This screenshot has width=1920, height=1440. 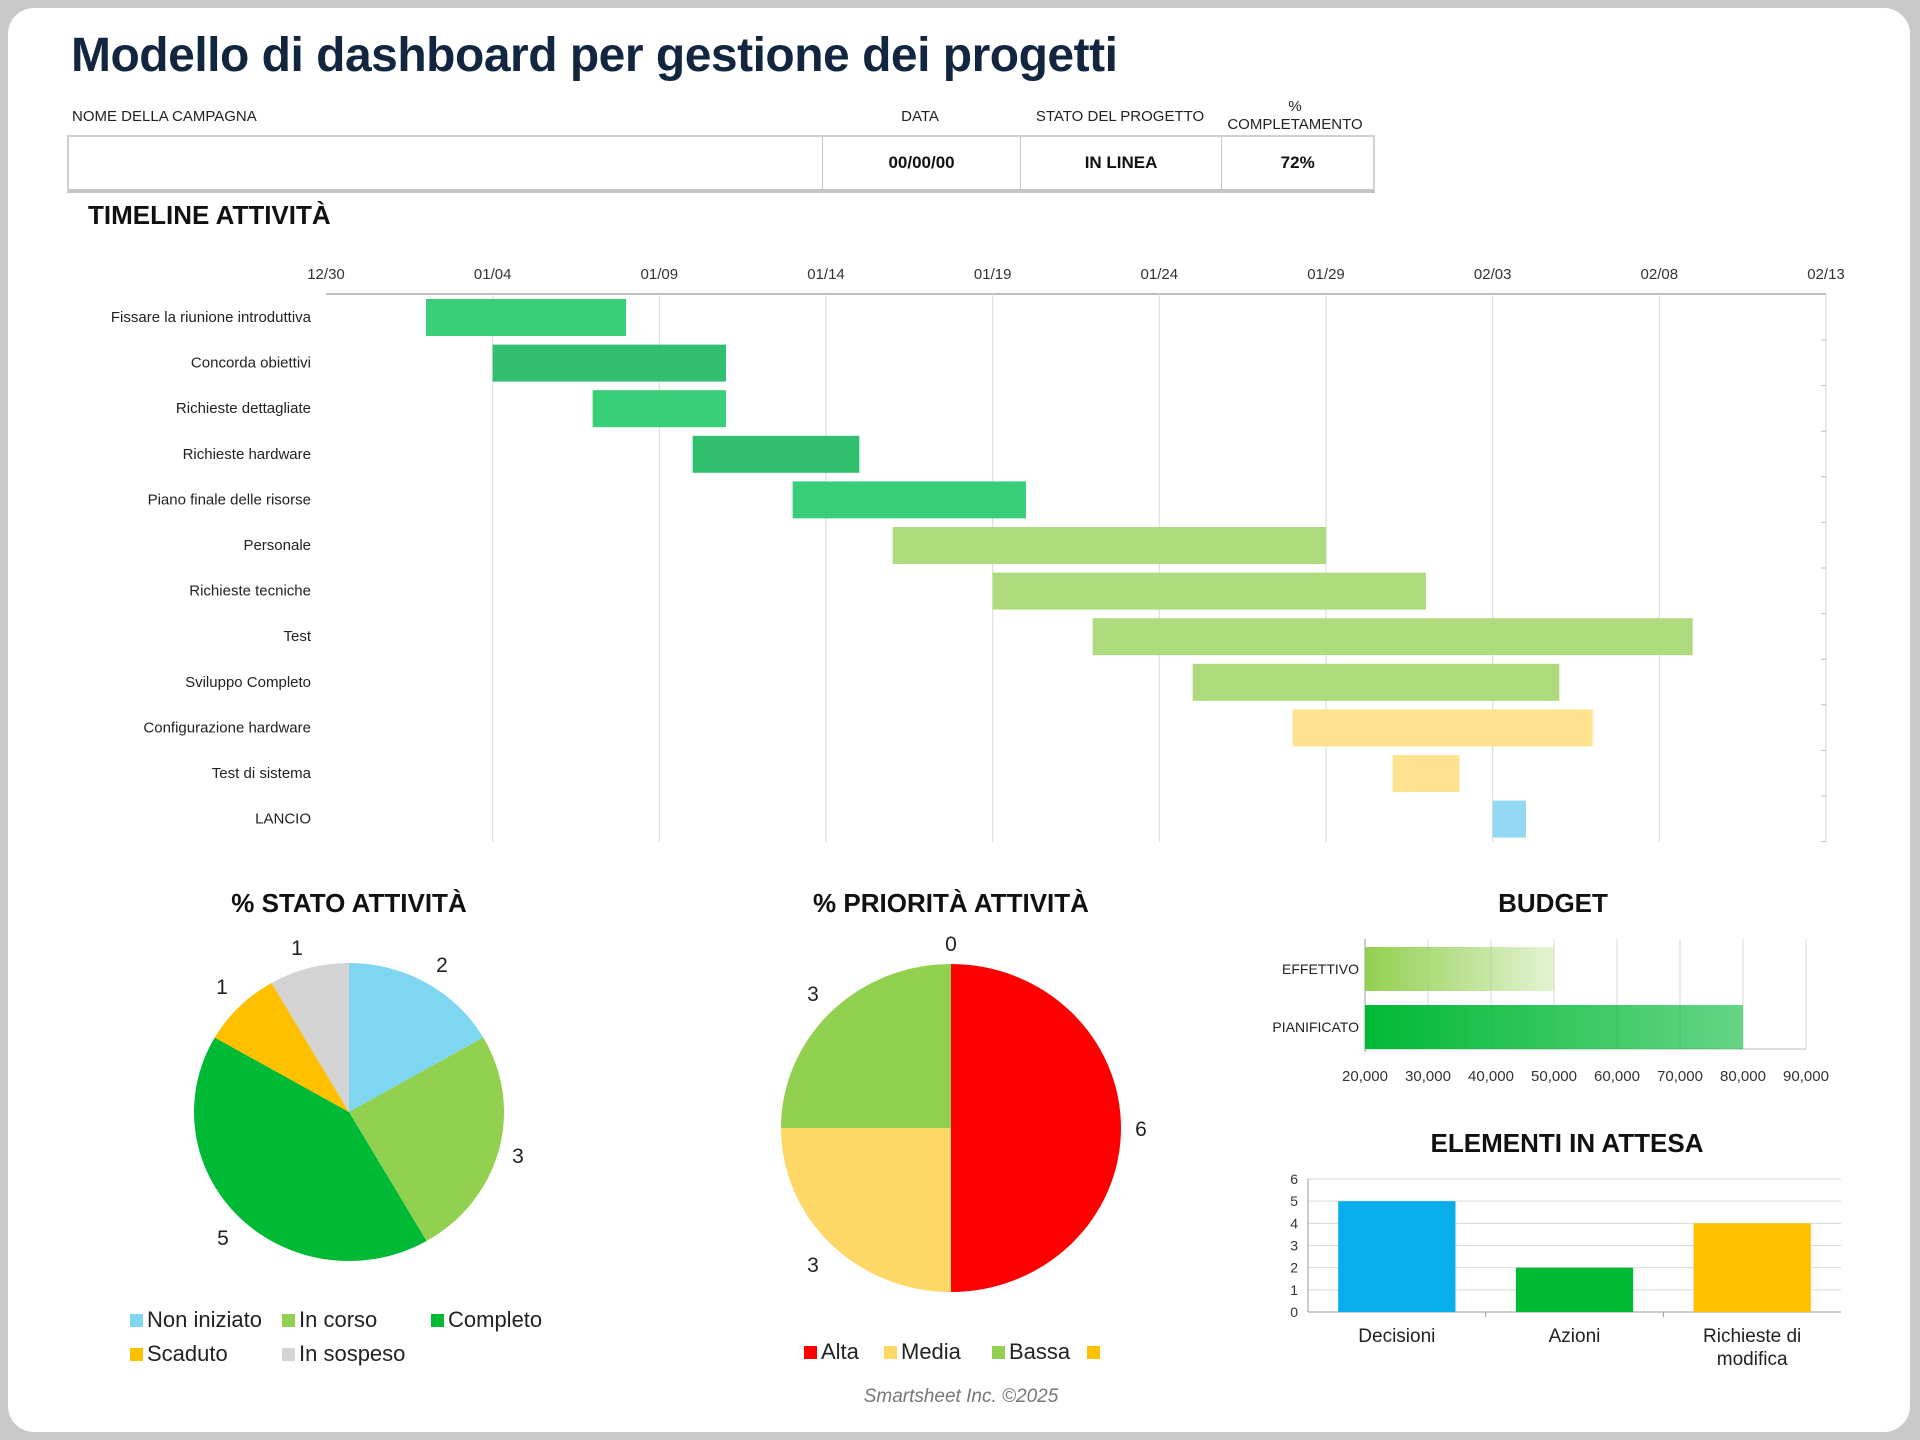 I want to click on footer-copyright: Smartsheet Inc. ©2025, so click(x=961, y=1396).